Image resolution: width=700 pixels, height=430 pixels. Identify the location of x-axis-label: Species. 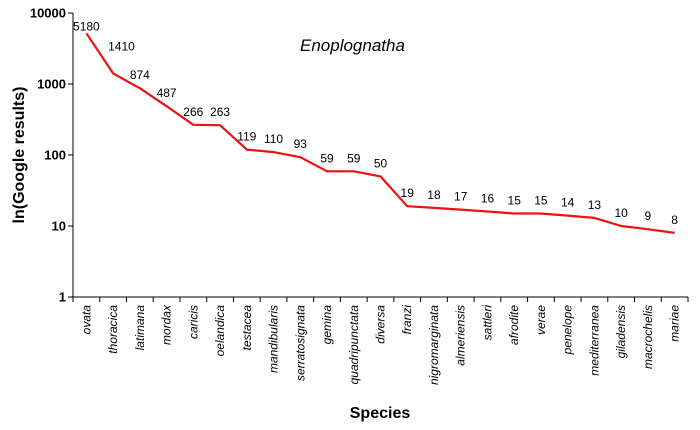
(380, 413).